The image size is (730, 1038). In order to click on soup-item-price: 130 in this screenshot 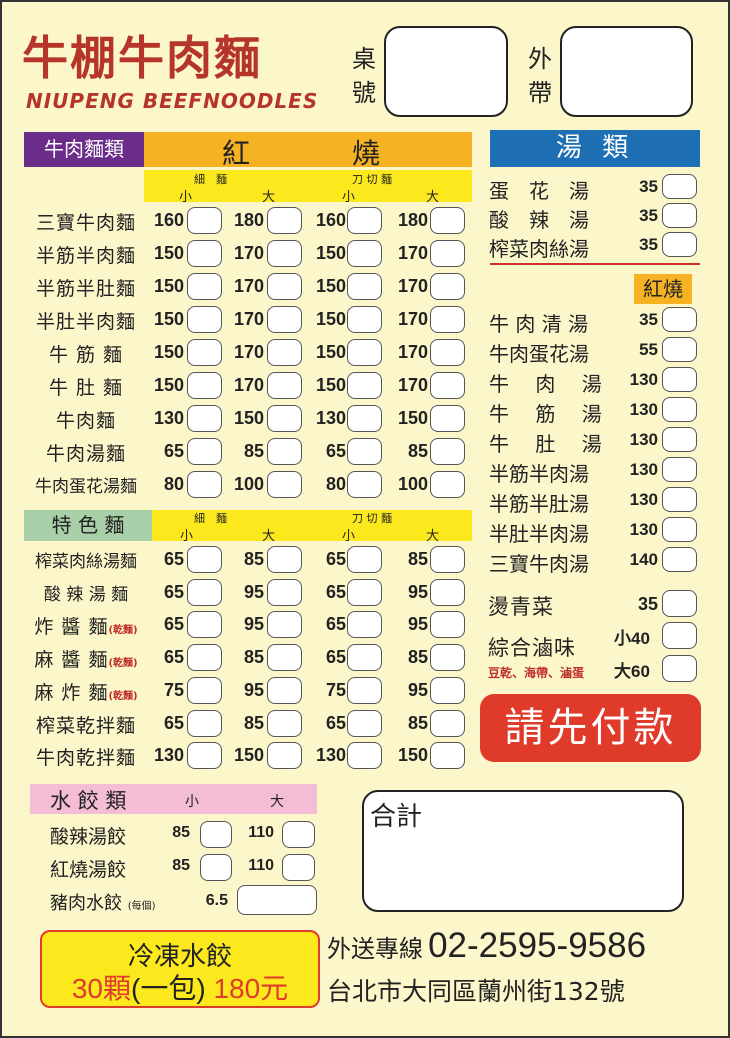, I will do `click(643, 379)`.